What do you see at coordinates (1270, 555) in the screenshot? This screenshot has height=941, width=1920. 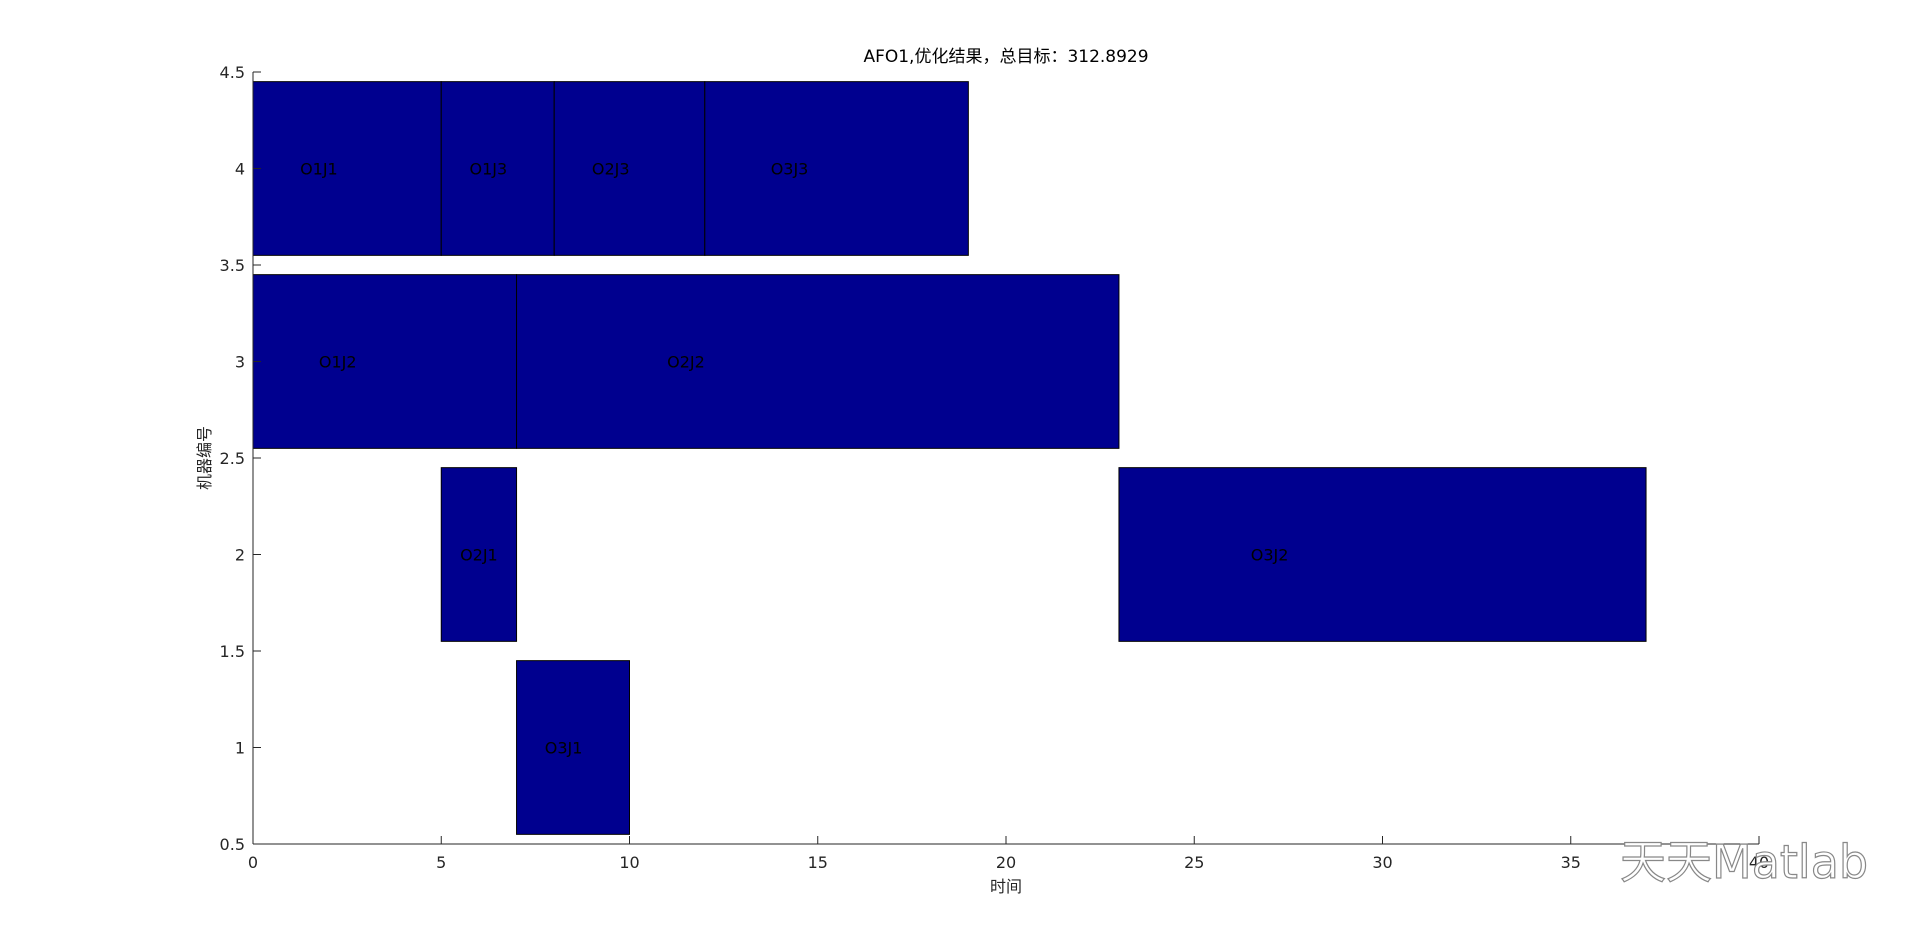 I see `task-label: O3J2` at bounding box center [1270, 555].